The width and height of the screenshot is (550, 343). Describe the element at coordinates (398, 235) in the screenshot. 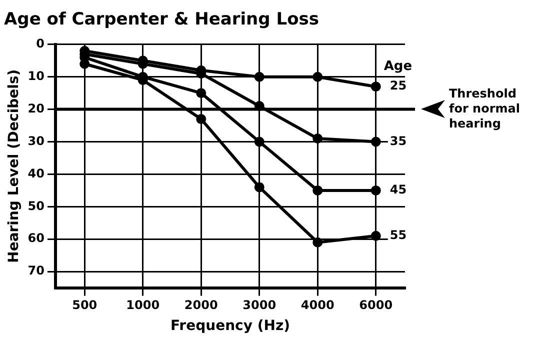

I see `series-label: 55` at that location.